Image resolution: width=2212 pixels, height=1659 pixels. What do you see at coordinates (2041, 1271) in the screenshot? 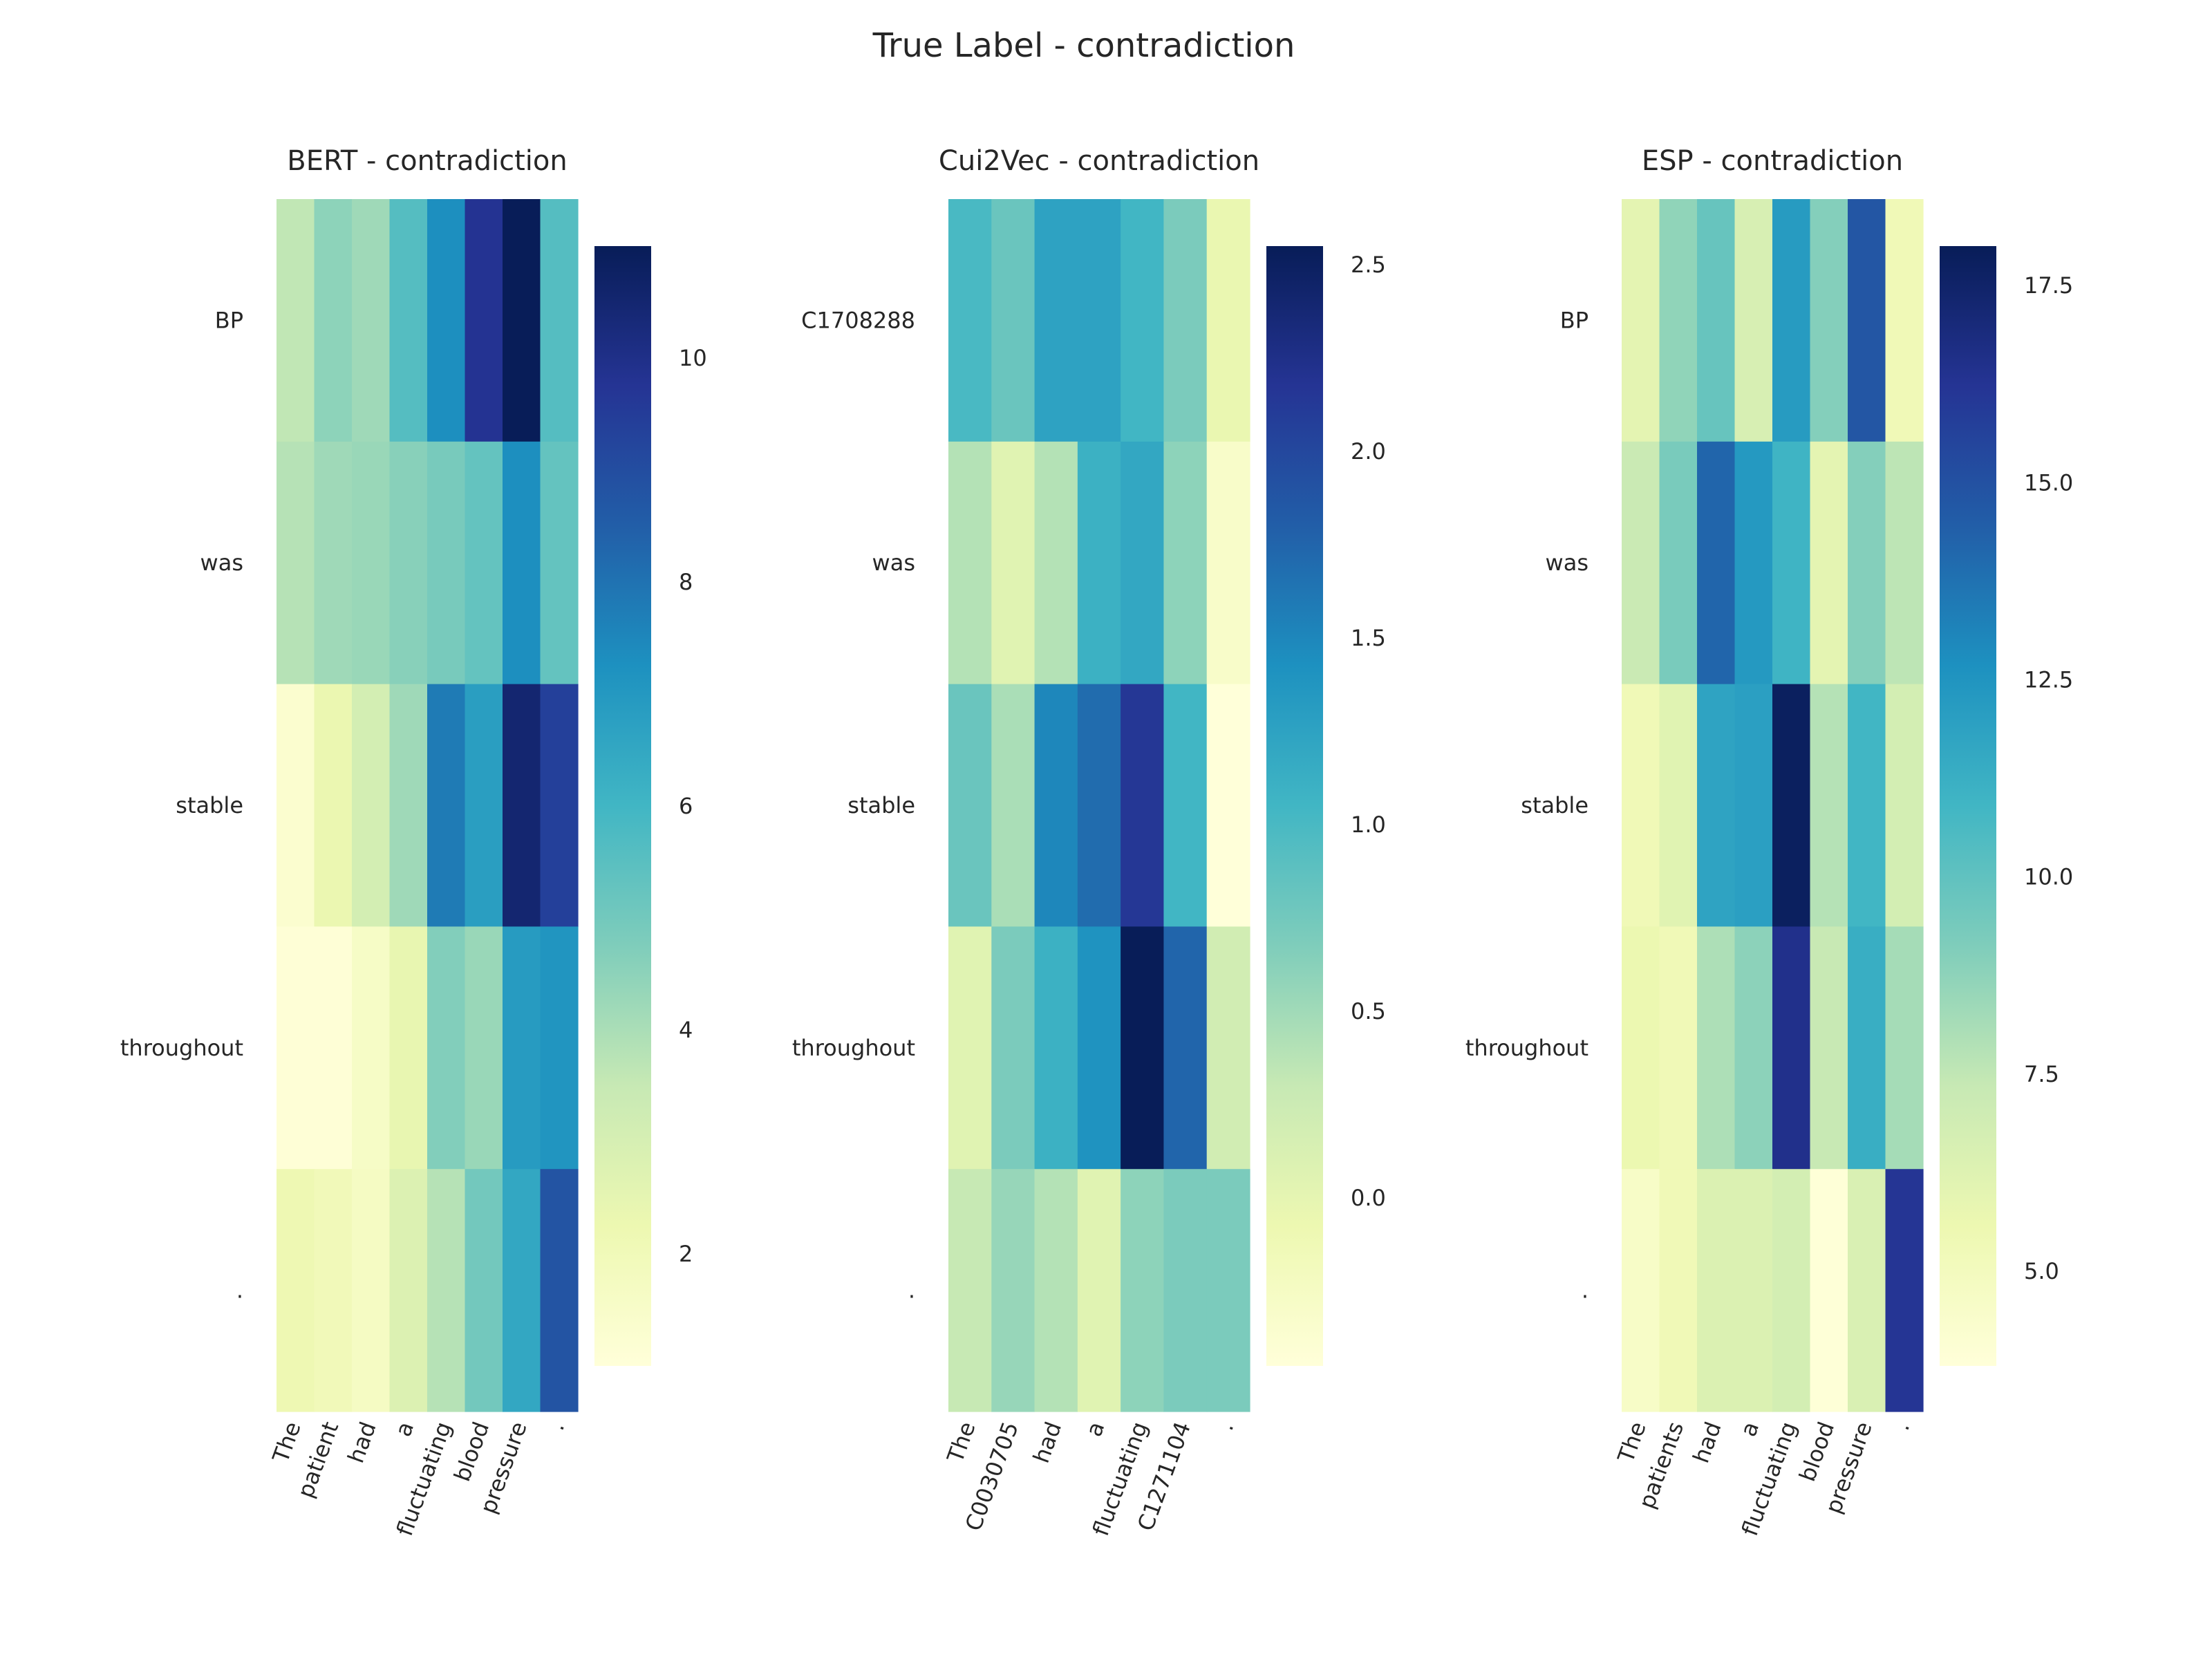
I see `colorbar-tick-label: 5.0` at bounding box center [2041, 1271].